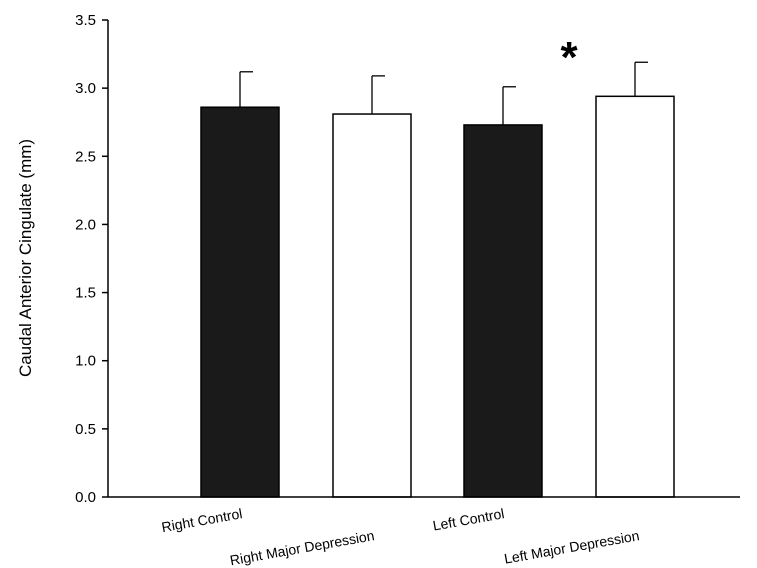 This screenshot has height=568, width=757. Describe the element at coordinates (201, 520) in the screenshot. I see `x-category-label: Right Control` at that location.